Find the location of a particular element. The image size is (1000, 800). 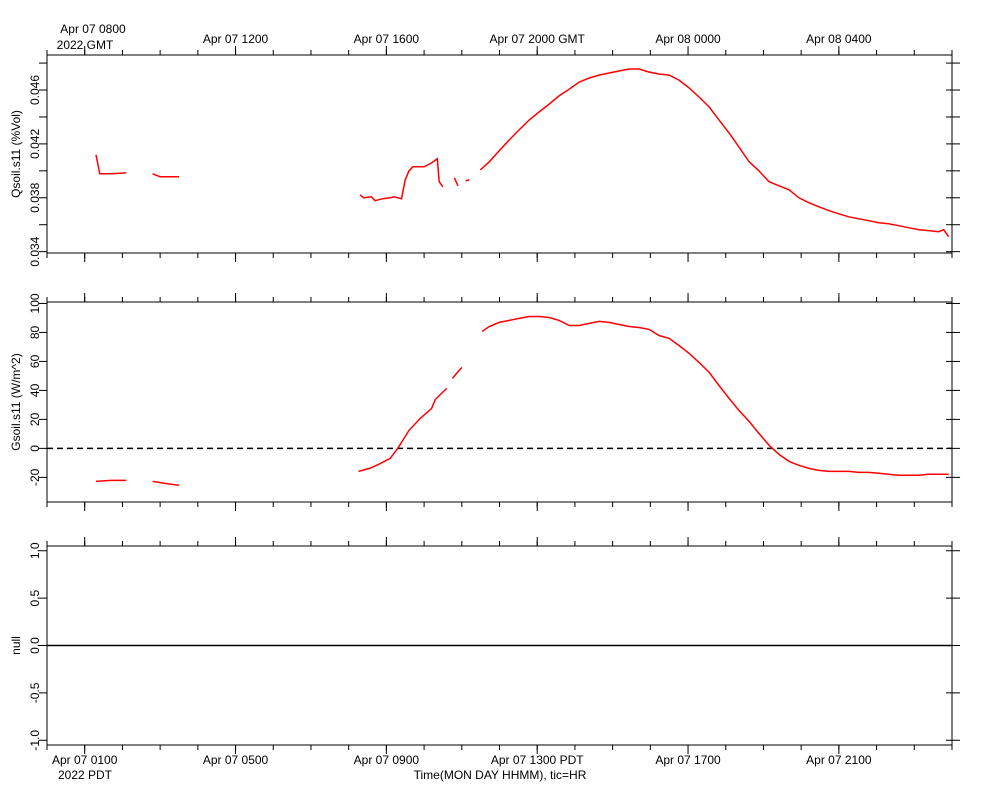

y-axis-title: Gsoil.s11 (W/m^2) is located at coordinates (16, 401).